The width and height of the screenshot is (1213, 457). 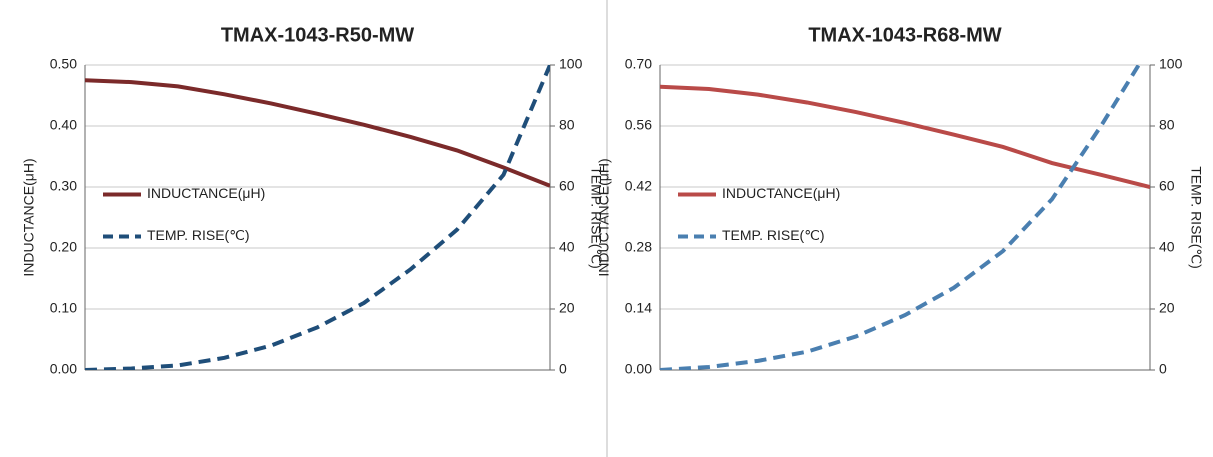 I want to click on y-tick-label: 0.42, so click(x=638, y=186).